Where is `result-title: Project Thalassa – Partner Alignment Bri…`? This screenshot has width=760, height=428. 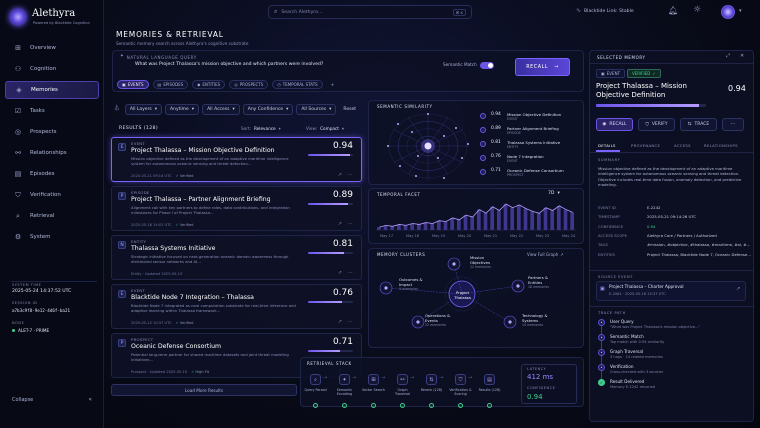 result-title: Project Thalassa – Partner Alignment Bri… is located at coordinates (201, 199).